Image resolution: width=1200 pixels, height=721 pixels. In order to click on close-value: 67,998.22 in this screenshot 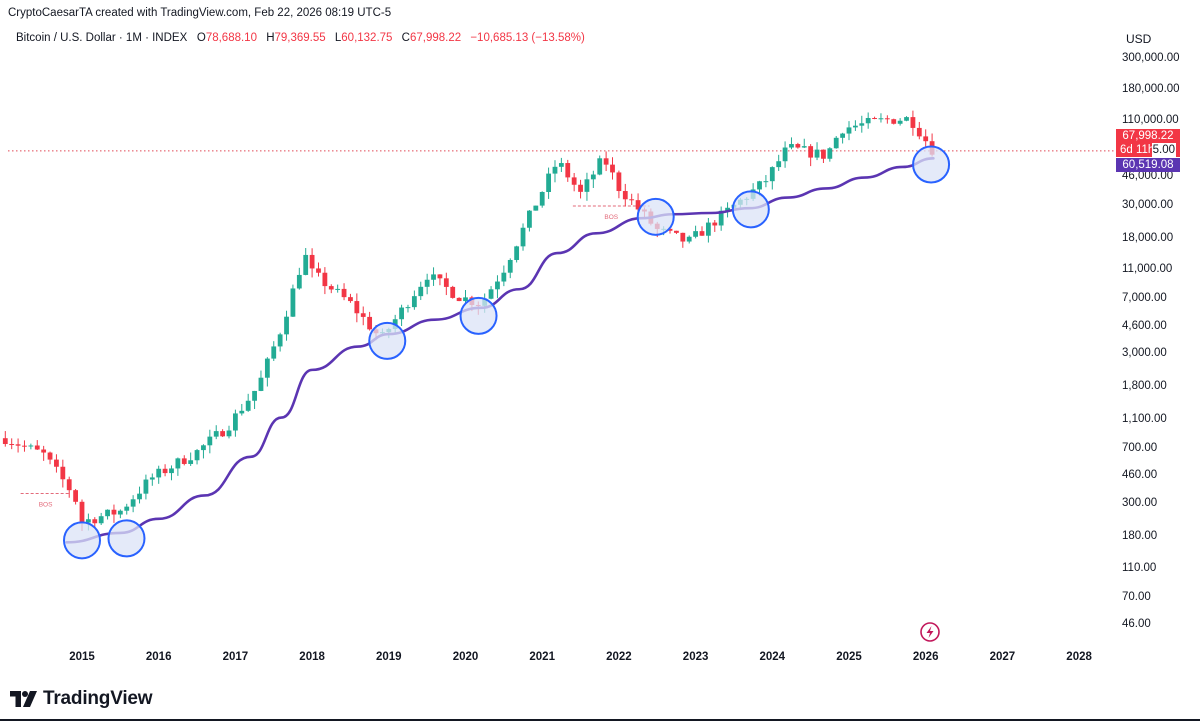, I will do `click(435, 38)`.